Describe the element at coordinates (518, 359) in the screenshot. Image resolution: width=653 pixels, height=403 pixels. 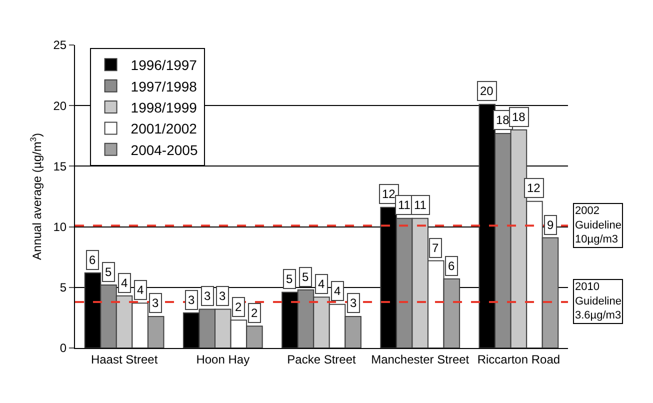
I see `x-tick-label: Riccarton Road` at that location.